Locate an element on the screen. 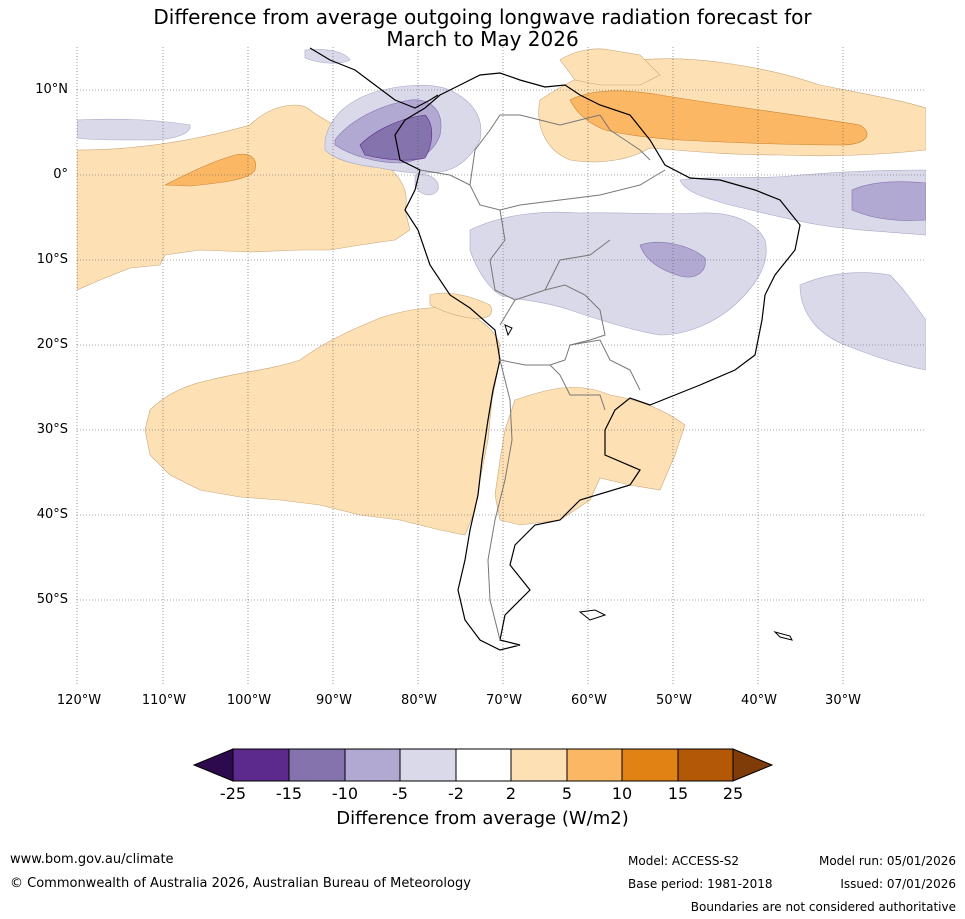 This screenshot has height=919, width=965. lat-label-40s: 40°S is located at coordinates (52, 514).